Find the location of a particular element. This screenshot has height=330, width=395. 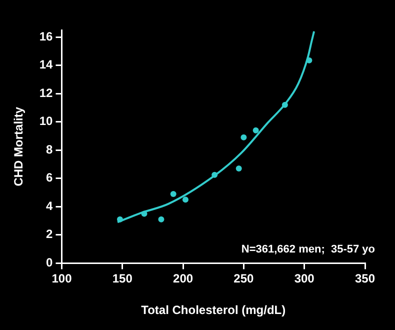

y-tick-label: 8 is located at coordinates (50, 149).